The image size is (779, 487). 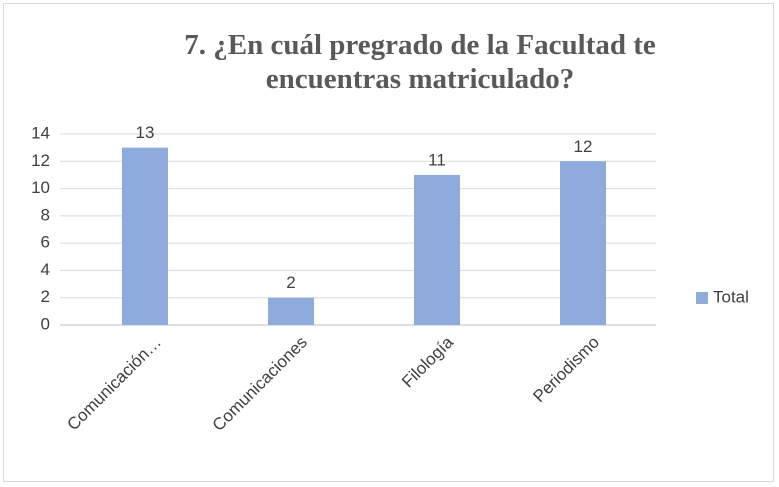 I want to click on y-tick-label: 14, so click(x=40, y=132).